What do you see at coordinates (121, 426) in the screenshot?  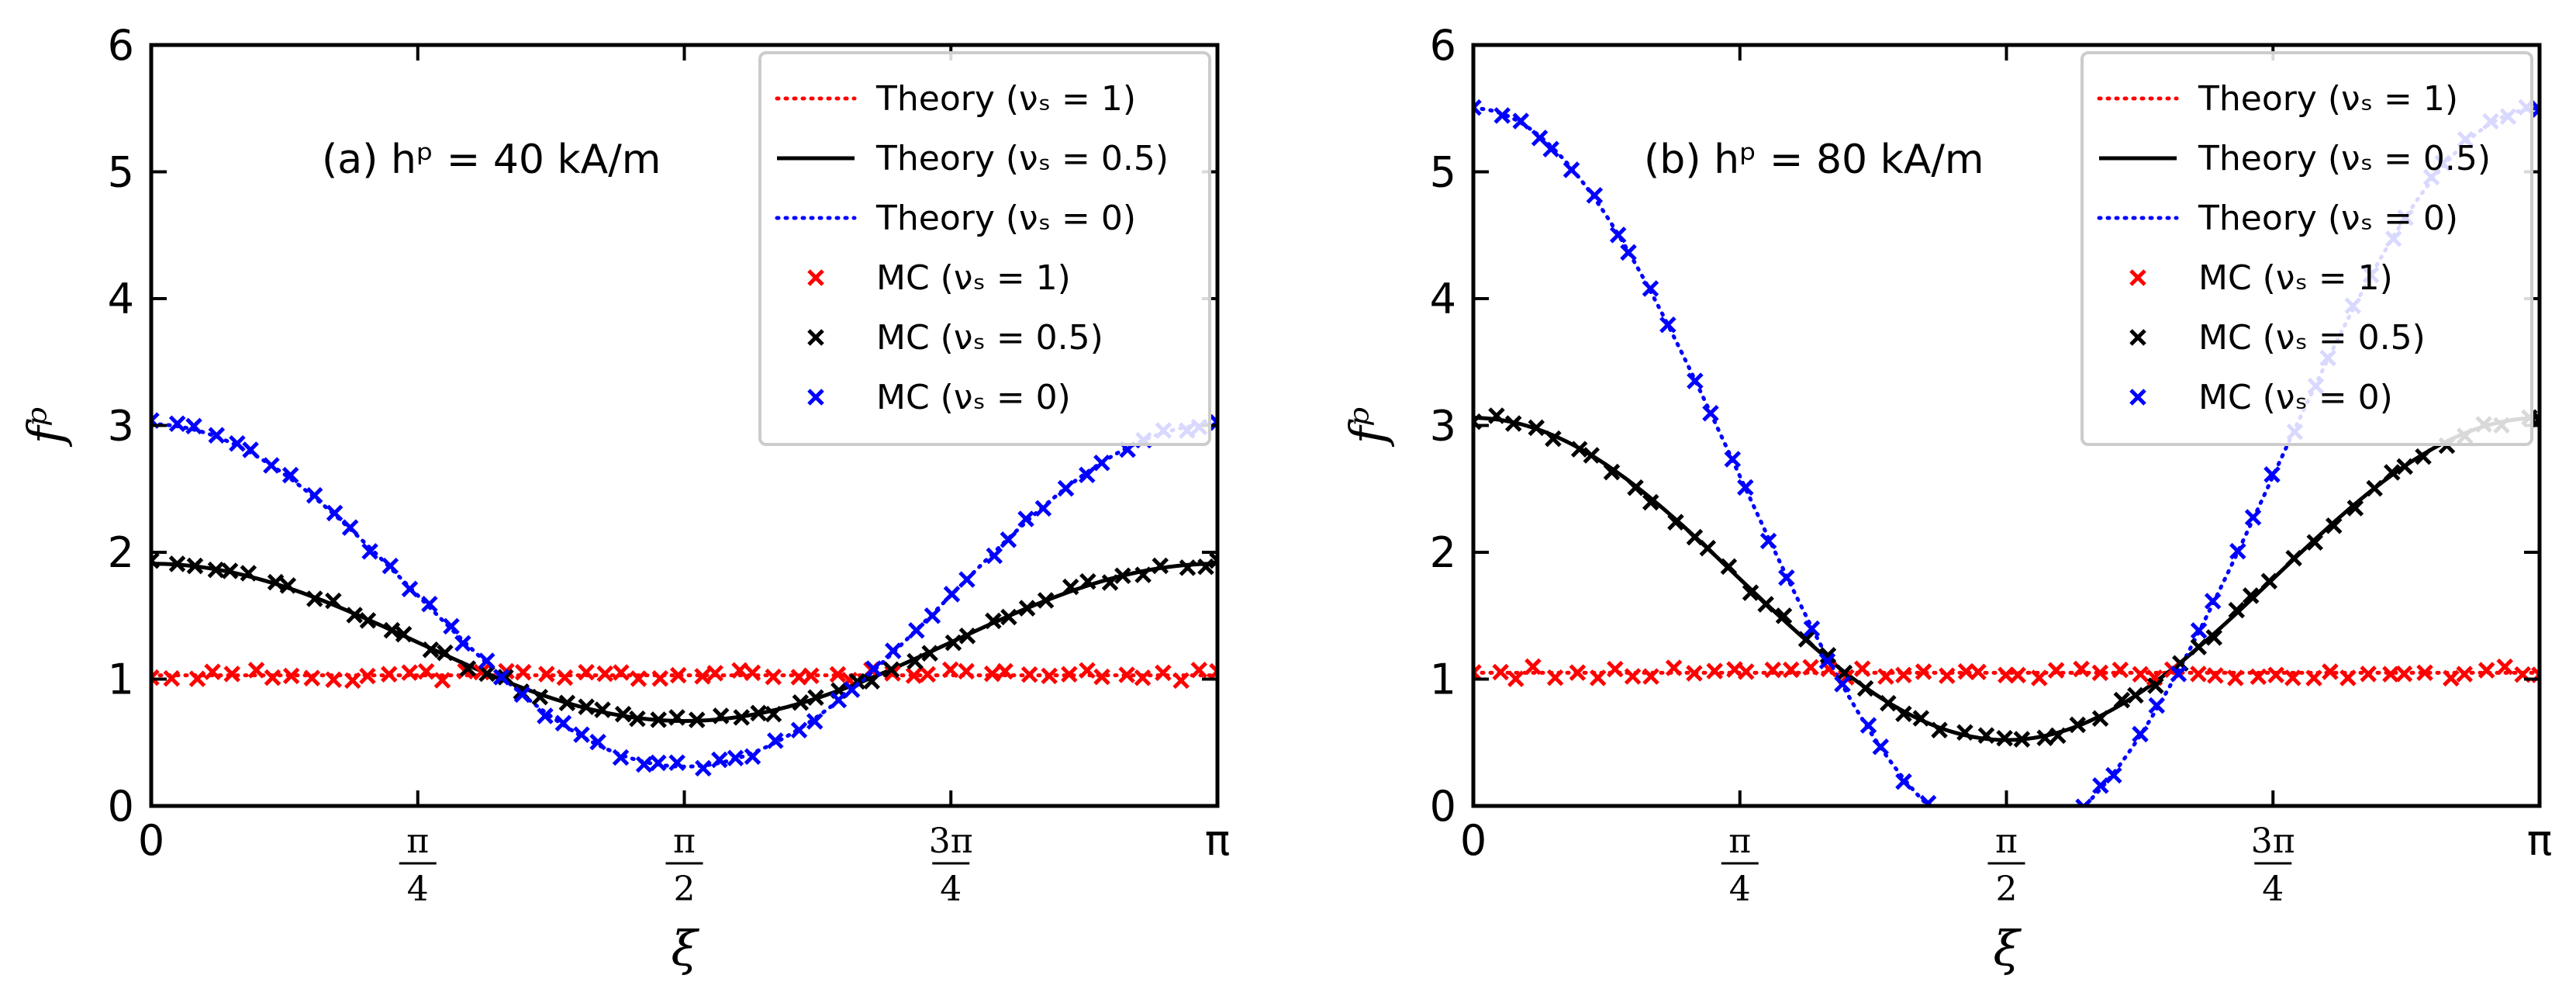 I see `y-tick-label: 3` at bounding box center [121, 426].